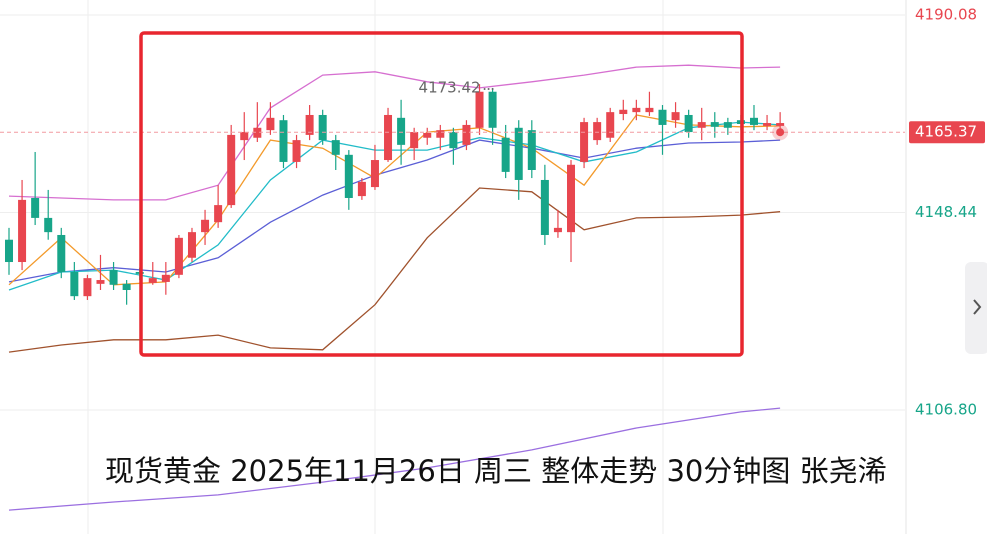 Image resolution: width=987 pixels, height=534 pixels. Describe the element at coordinates (496, 471) in the screenshot. I see `chart-title: 现货黄金 2025年11月26日 周三 整体走势 30分钟图 张尧浠` at that location.